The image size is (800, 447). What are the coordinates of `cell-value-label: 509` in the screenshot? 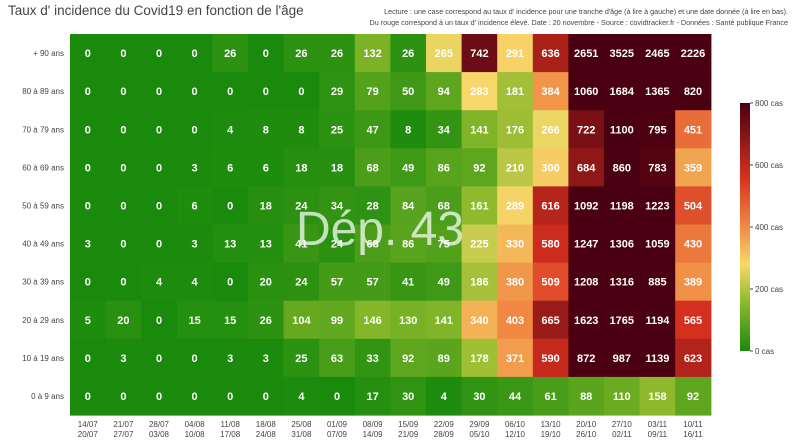 It's located at (550, 283).